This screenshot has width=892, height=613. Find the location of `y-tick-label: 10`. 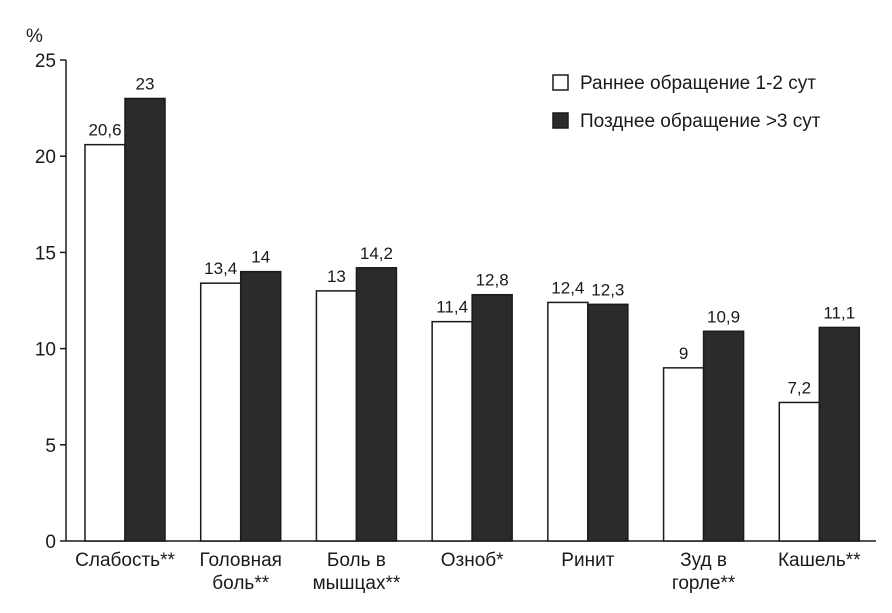

y-tick-label: 10 is located at coordinates (45, 350).